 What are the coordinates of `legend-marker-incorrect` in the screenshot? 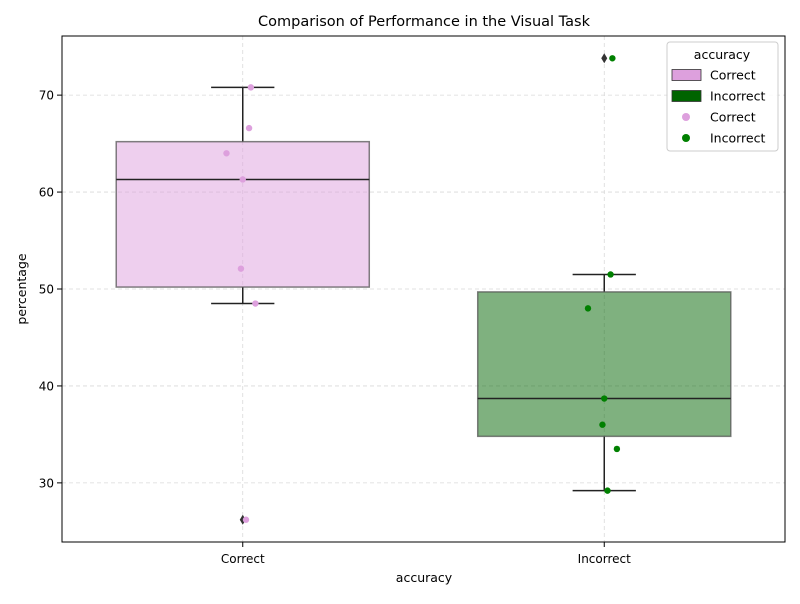 It's located at (686, 138).